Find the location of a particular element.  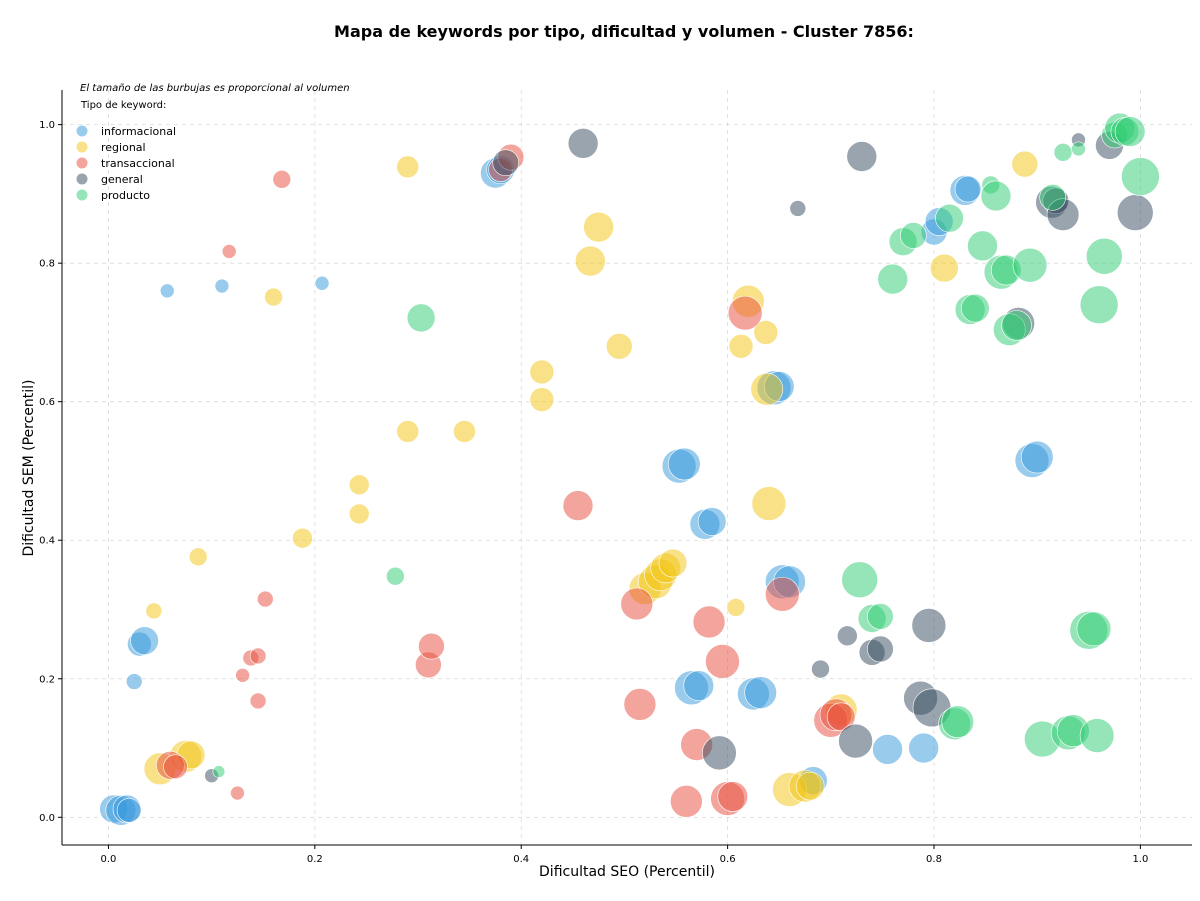

legend-label-regional: regional is located at coordinates (123, 147).